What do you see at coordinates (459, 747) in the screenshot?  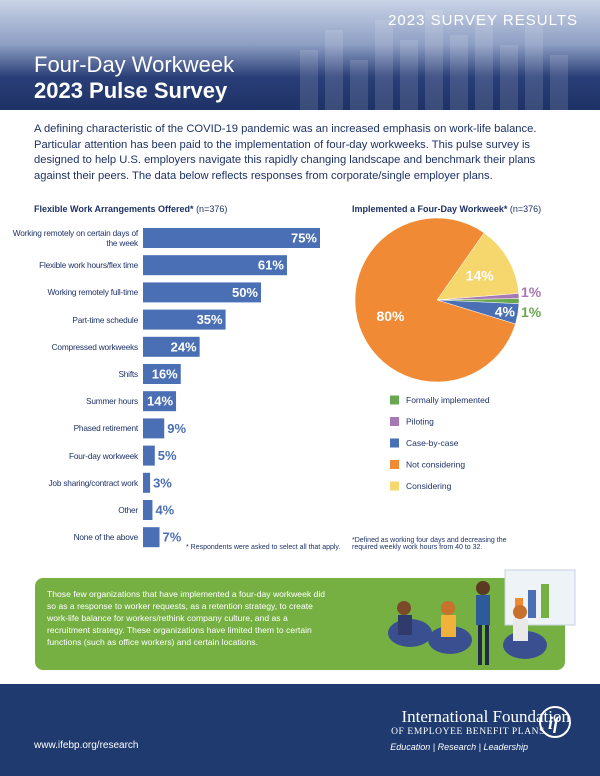 I see `tagline: Education | Research | Leadership` at bounding box center [459, 747].